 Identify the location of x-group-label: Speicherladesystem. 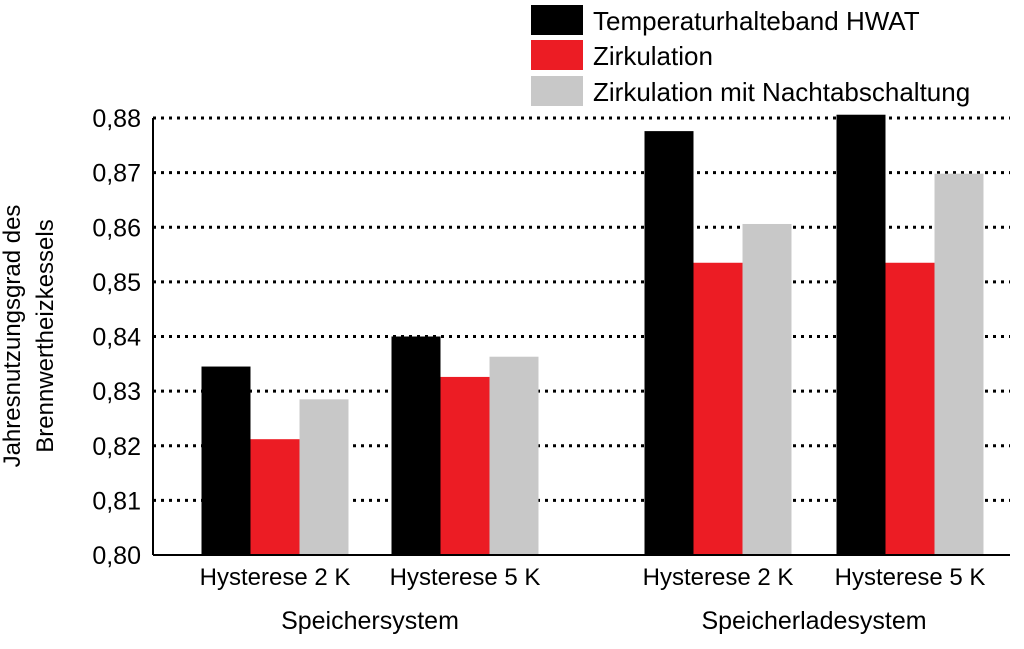
(813, 621).